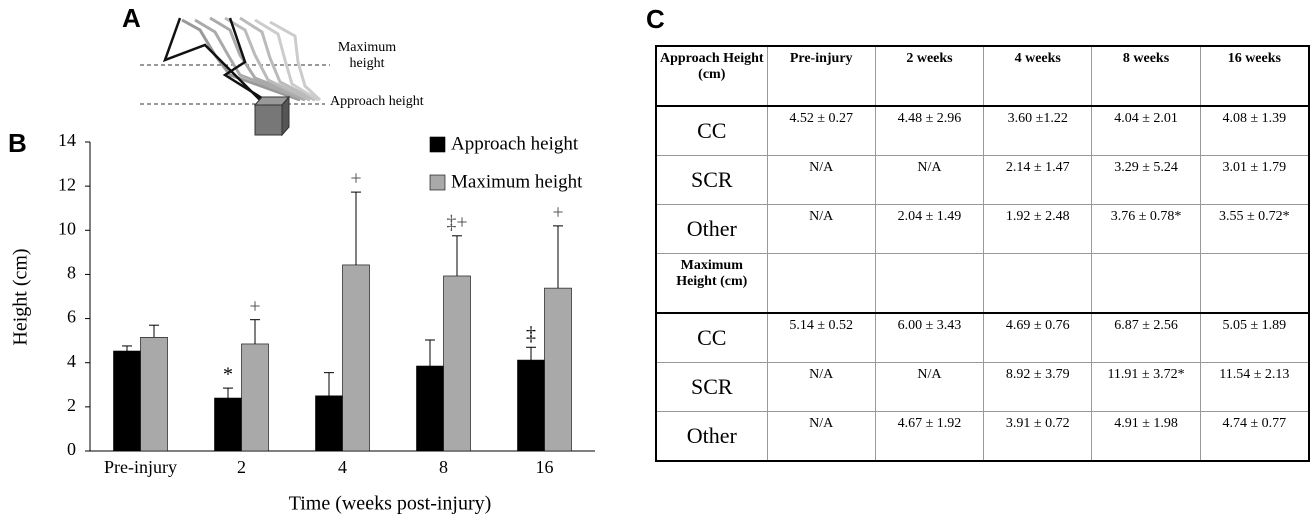 This screenshot has height=520, width=1310. I want to click on table-cell: 3.76 ± 0.78*, so click(1146, 229).